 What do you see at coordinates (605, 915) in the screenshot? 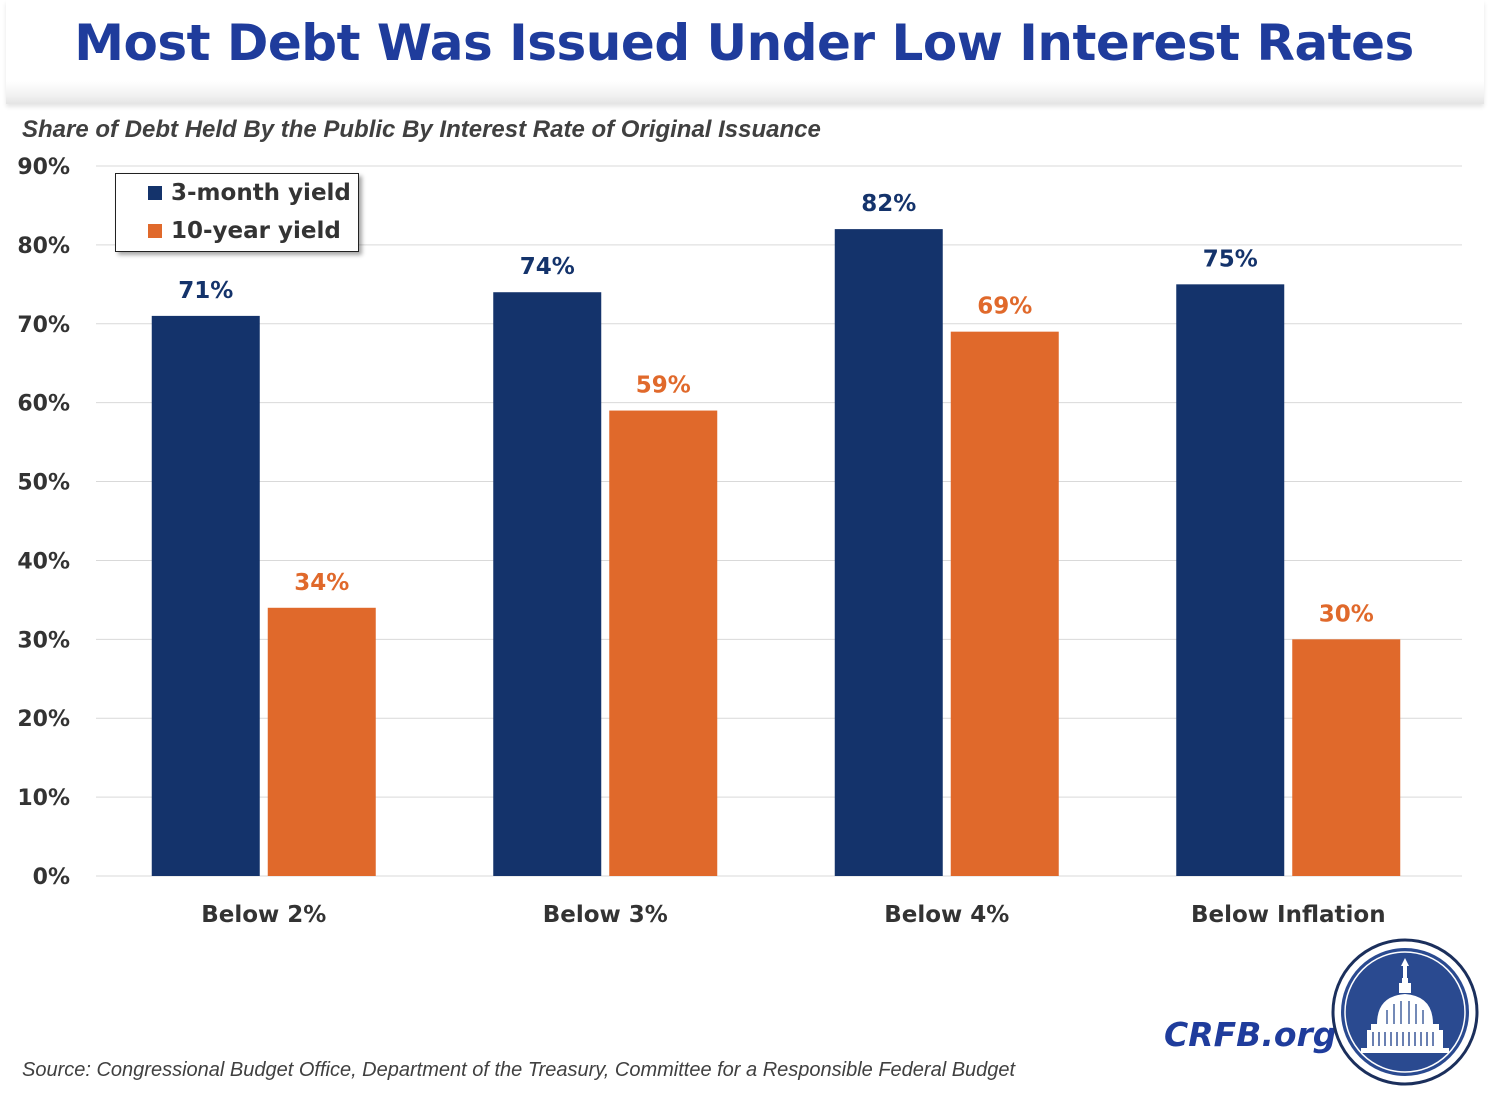
I see `x-tick-label: Below 3%` at bounding box center [605, 915].